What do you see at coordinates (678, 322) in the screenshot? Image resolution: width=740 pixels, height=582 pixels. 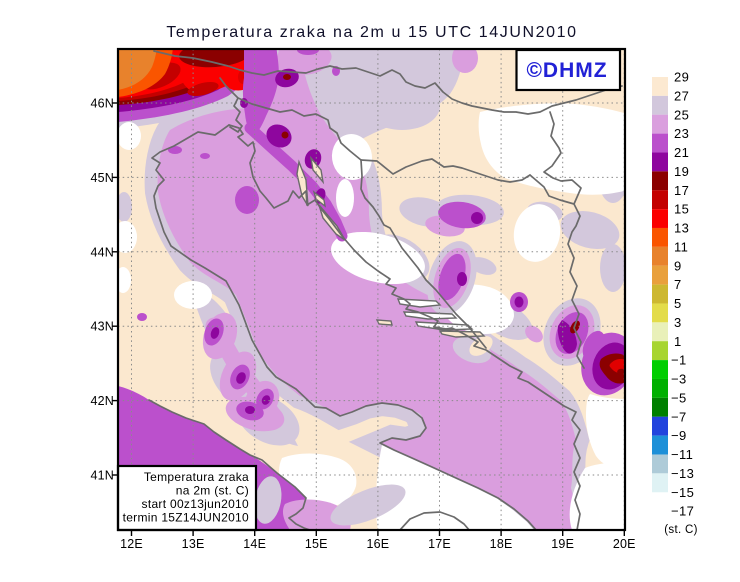 I see `svg-text: 3` at bounding box center [678, 322].